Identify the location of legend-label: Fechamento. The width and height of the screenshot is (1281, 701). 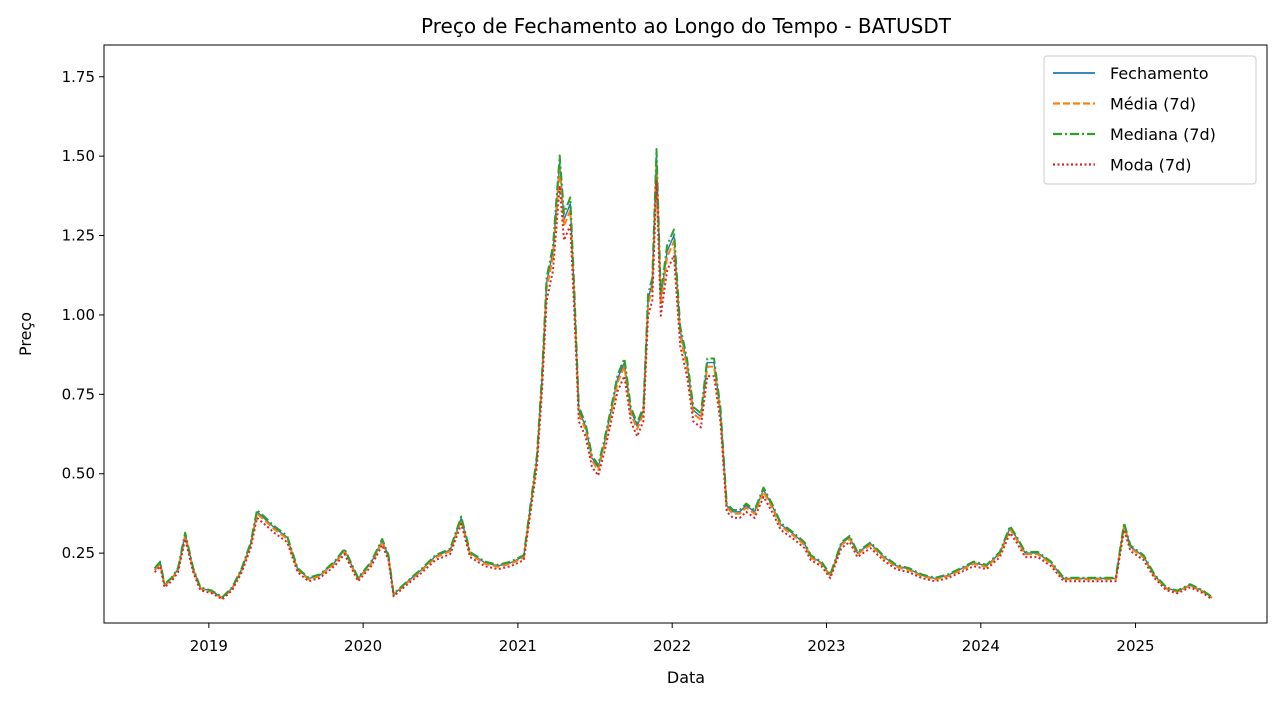
(1159, 73).